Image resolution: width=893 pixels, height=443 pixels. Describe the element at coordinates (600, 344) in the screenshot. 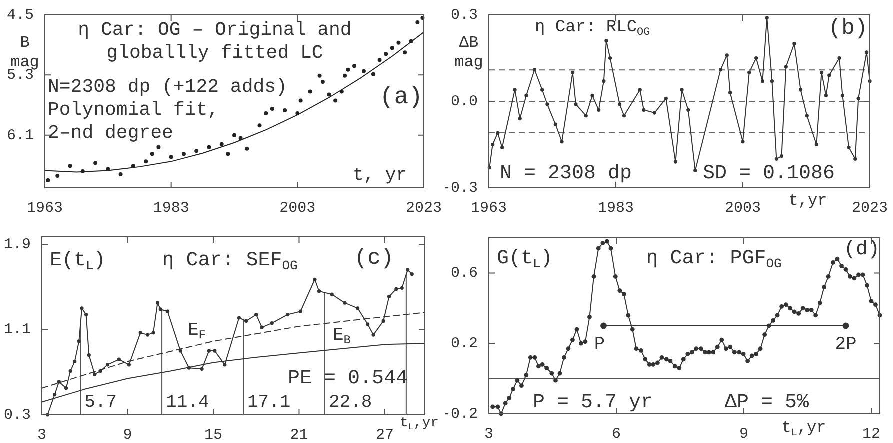

I see `annotation: P` at that location.